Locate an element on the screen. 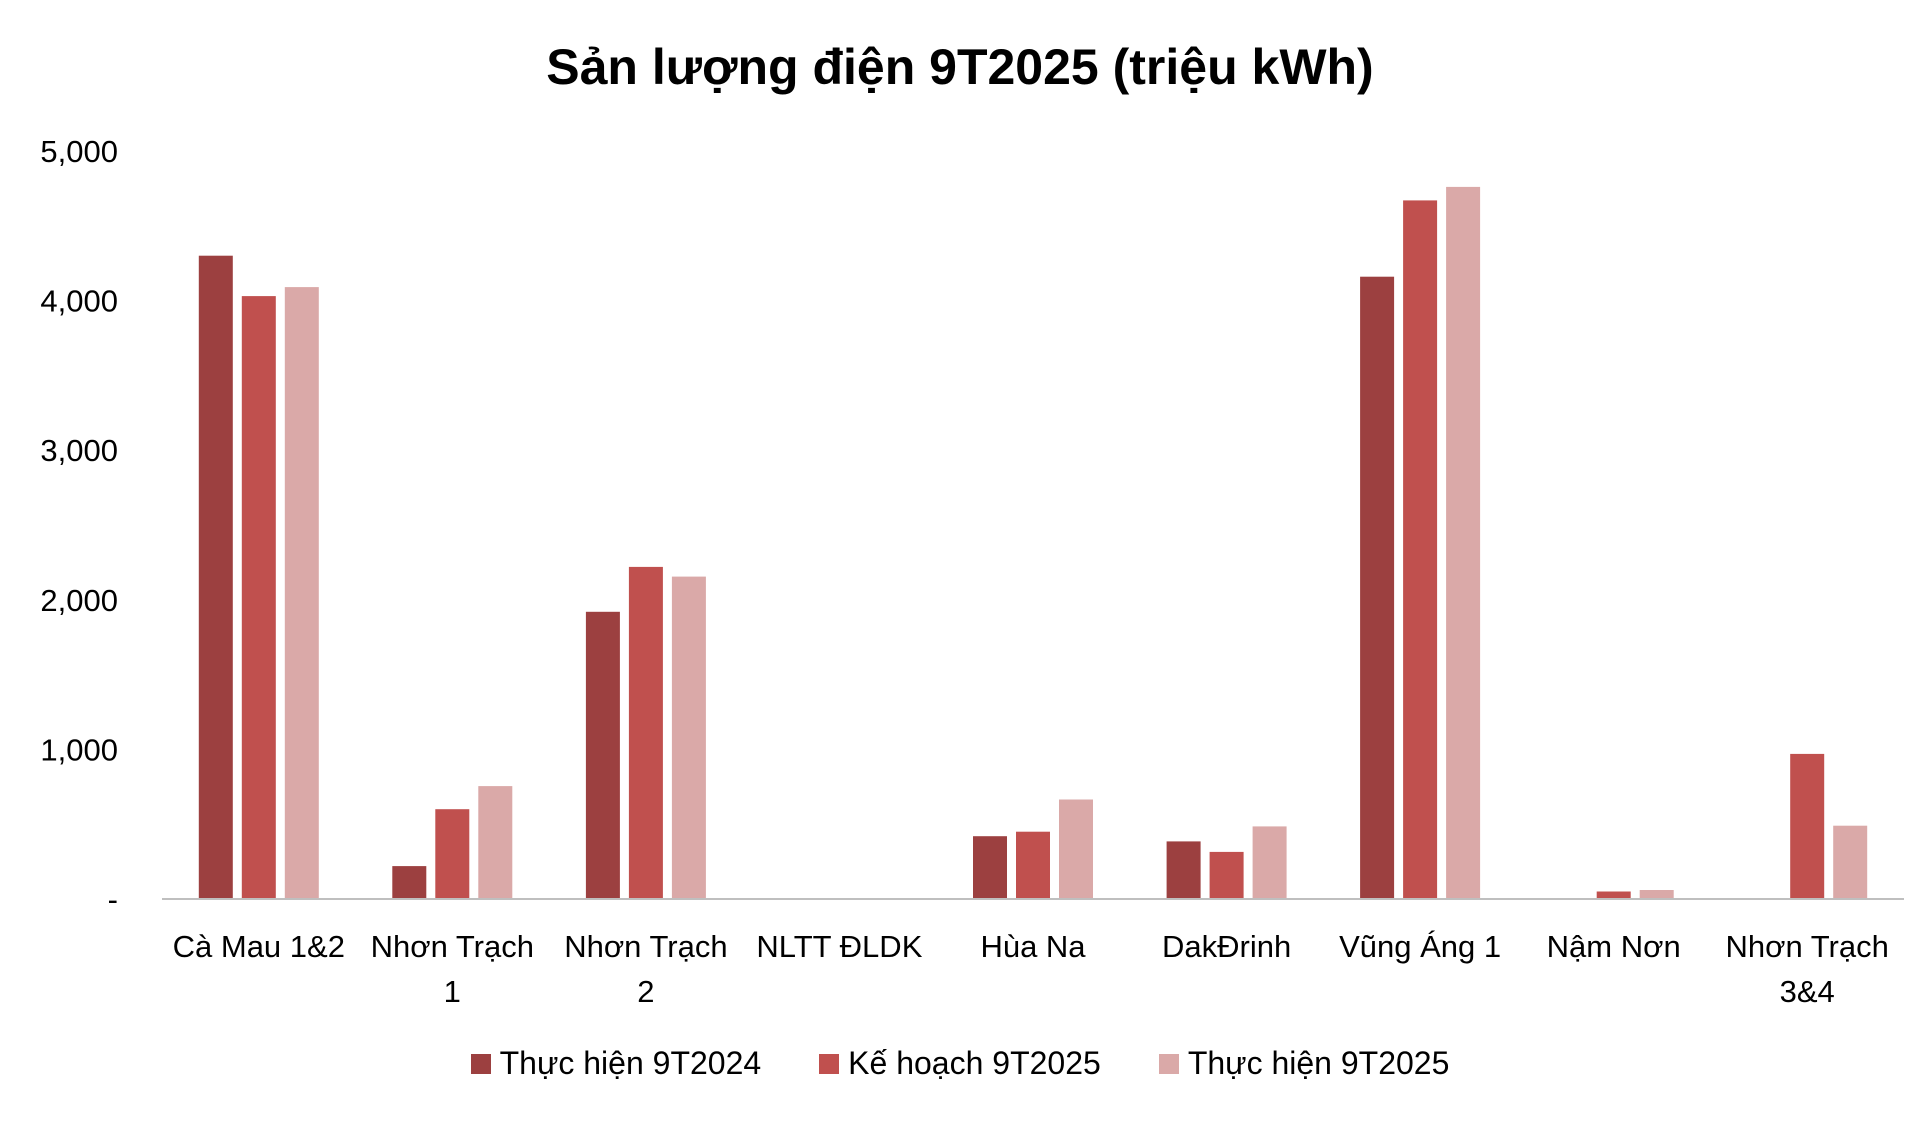 This screenshot has height=1123, width=1920. x-category-label: Nhơn Trạch 2 is located at coordinates (645, 969).